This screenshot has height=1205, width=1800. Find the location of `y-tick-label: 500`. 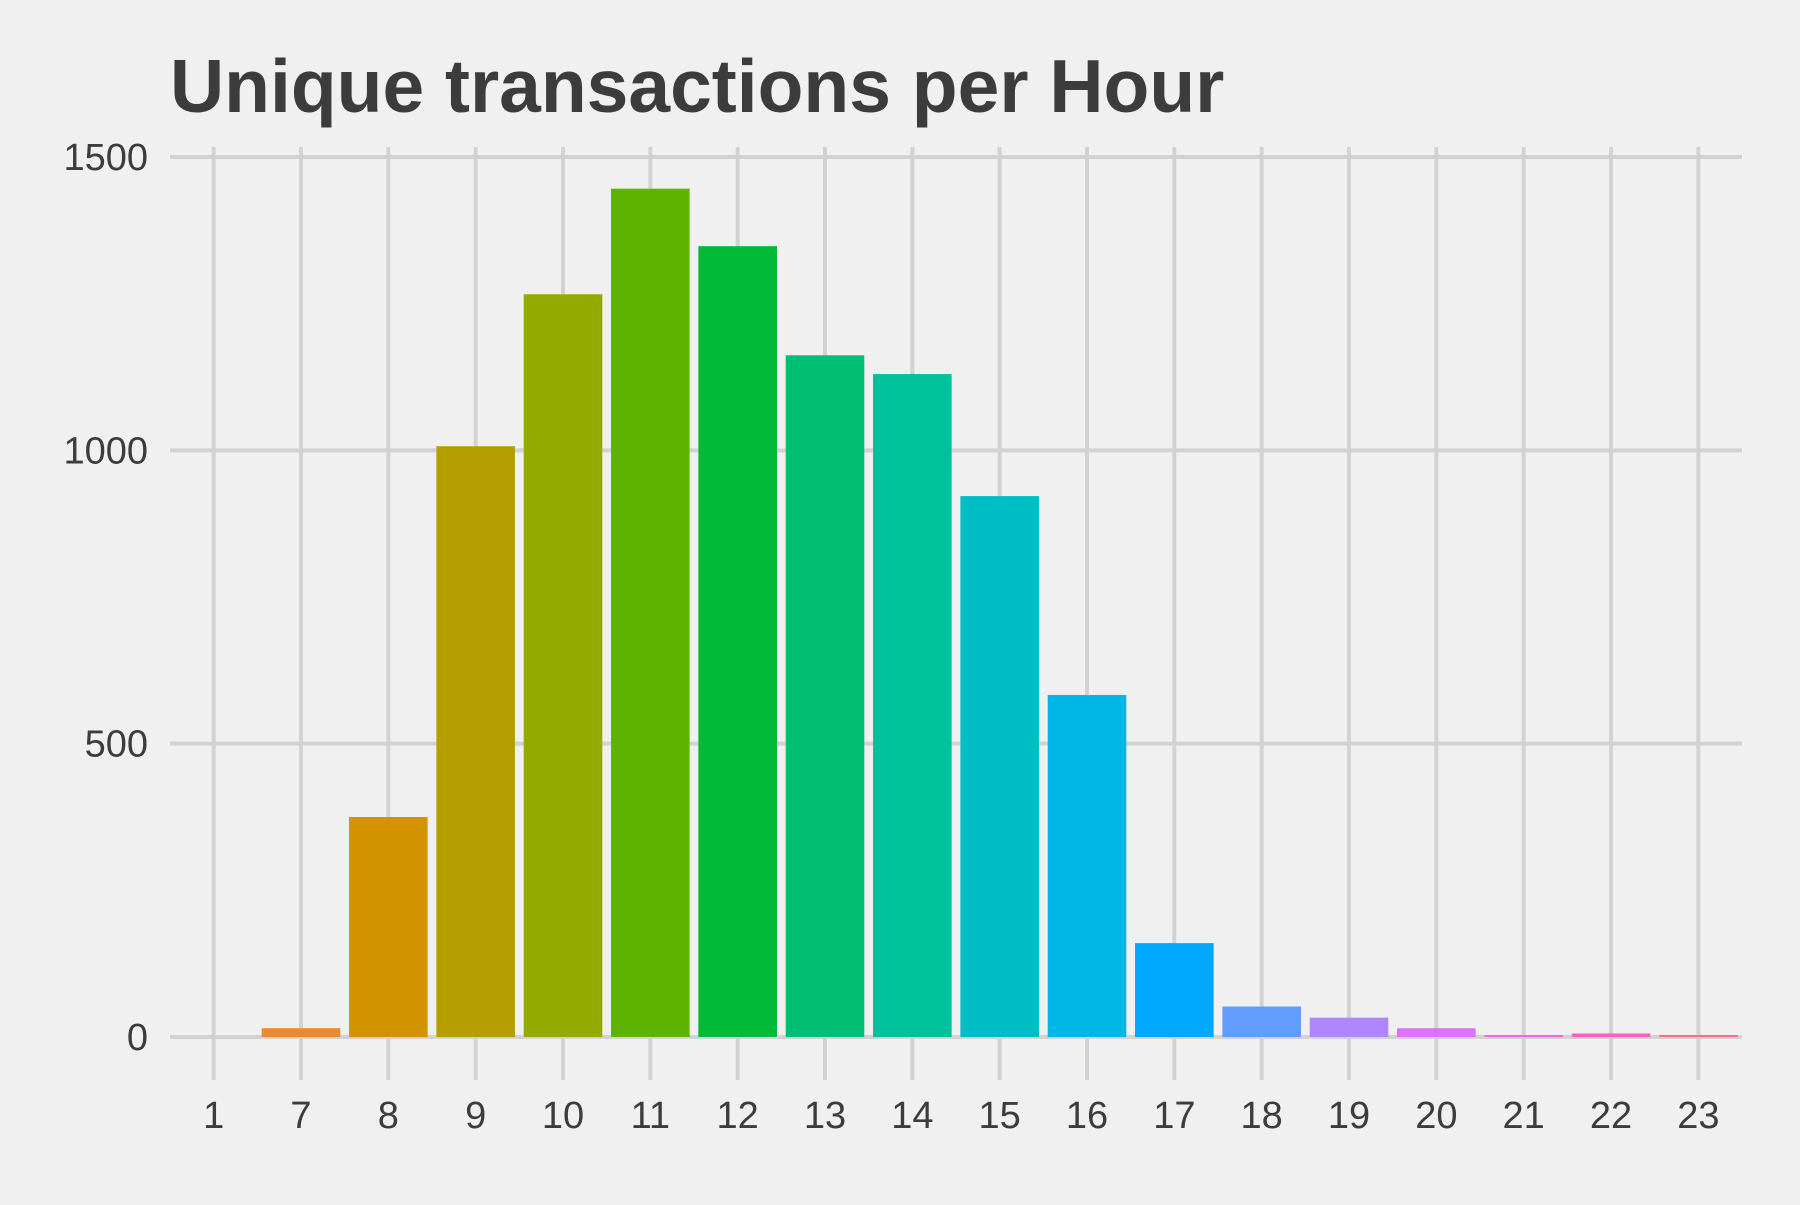

y-tick-label: 500 is located at coordinates (116, 745).